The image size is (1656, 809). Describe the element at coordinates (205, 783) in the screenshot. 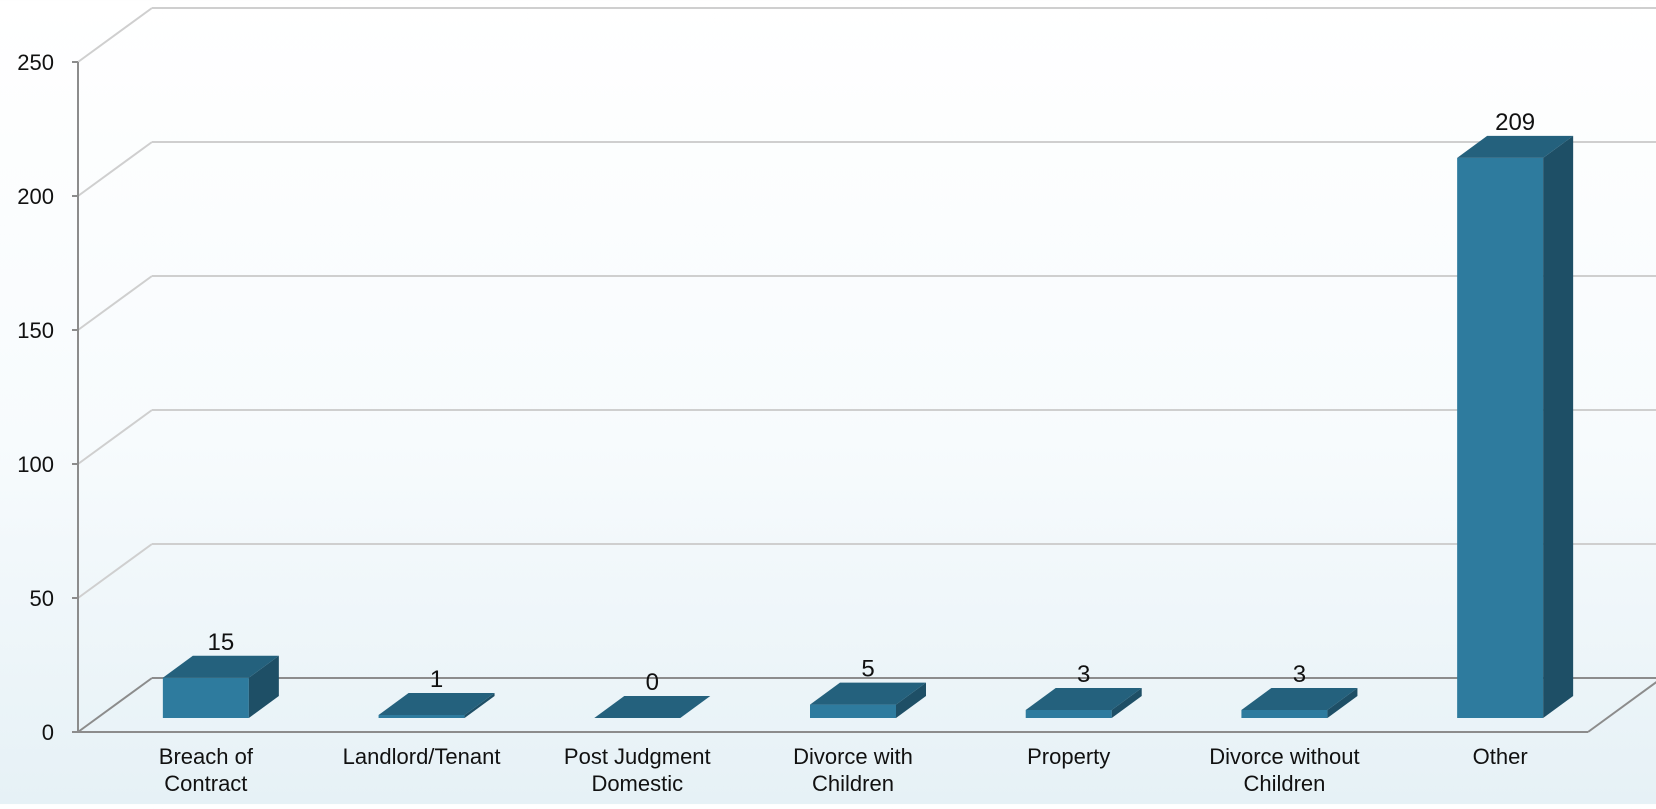

I see `x-tick-label-line: Contract` at that location.